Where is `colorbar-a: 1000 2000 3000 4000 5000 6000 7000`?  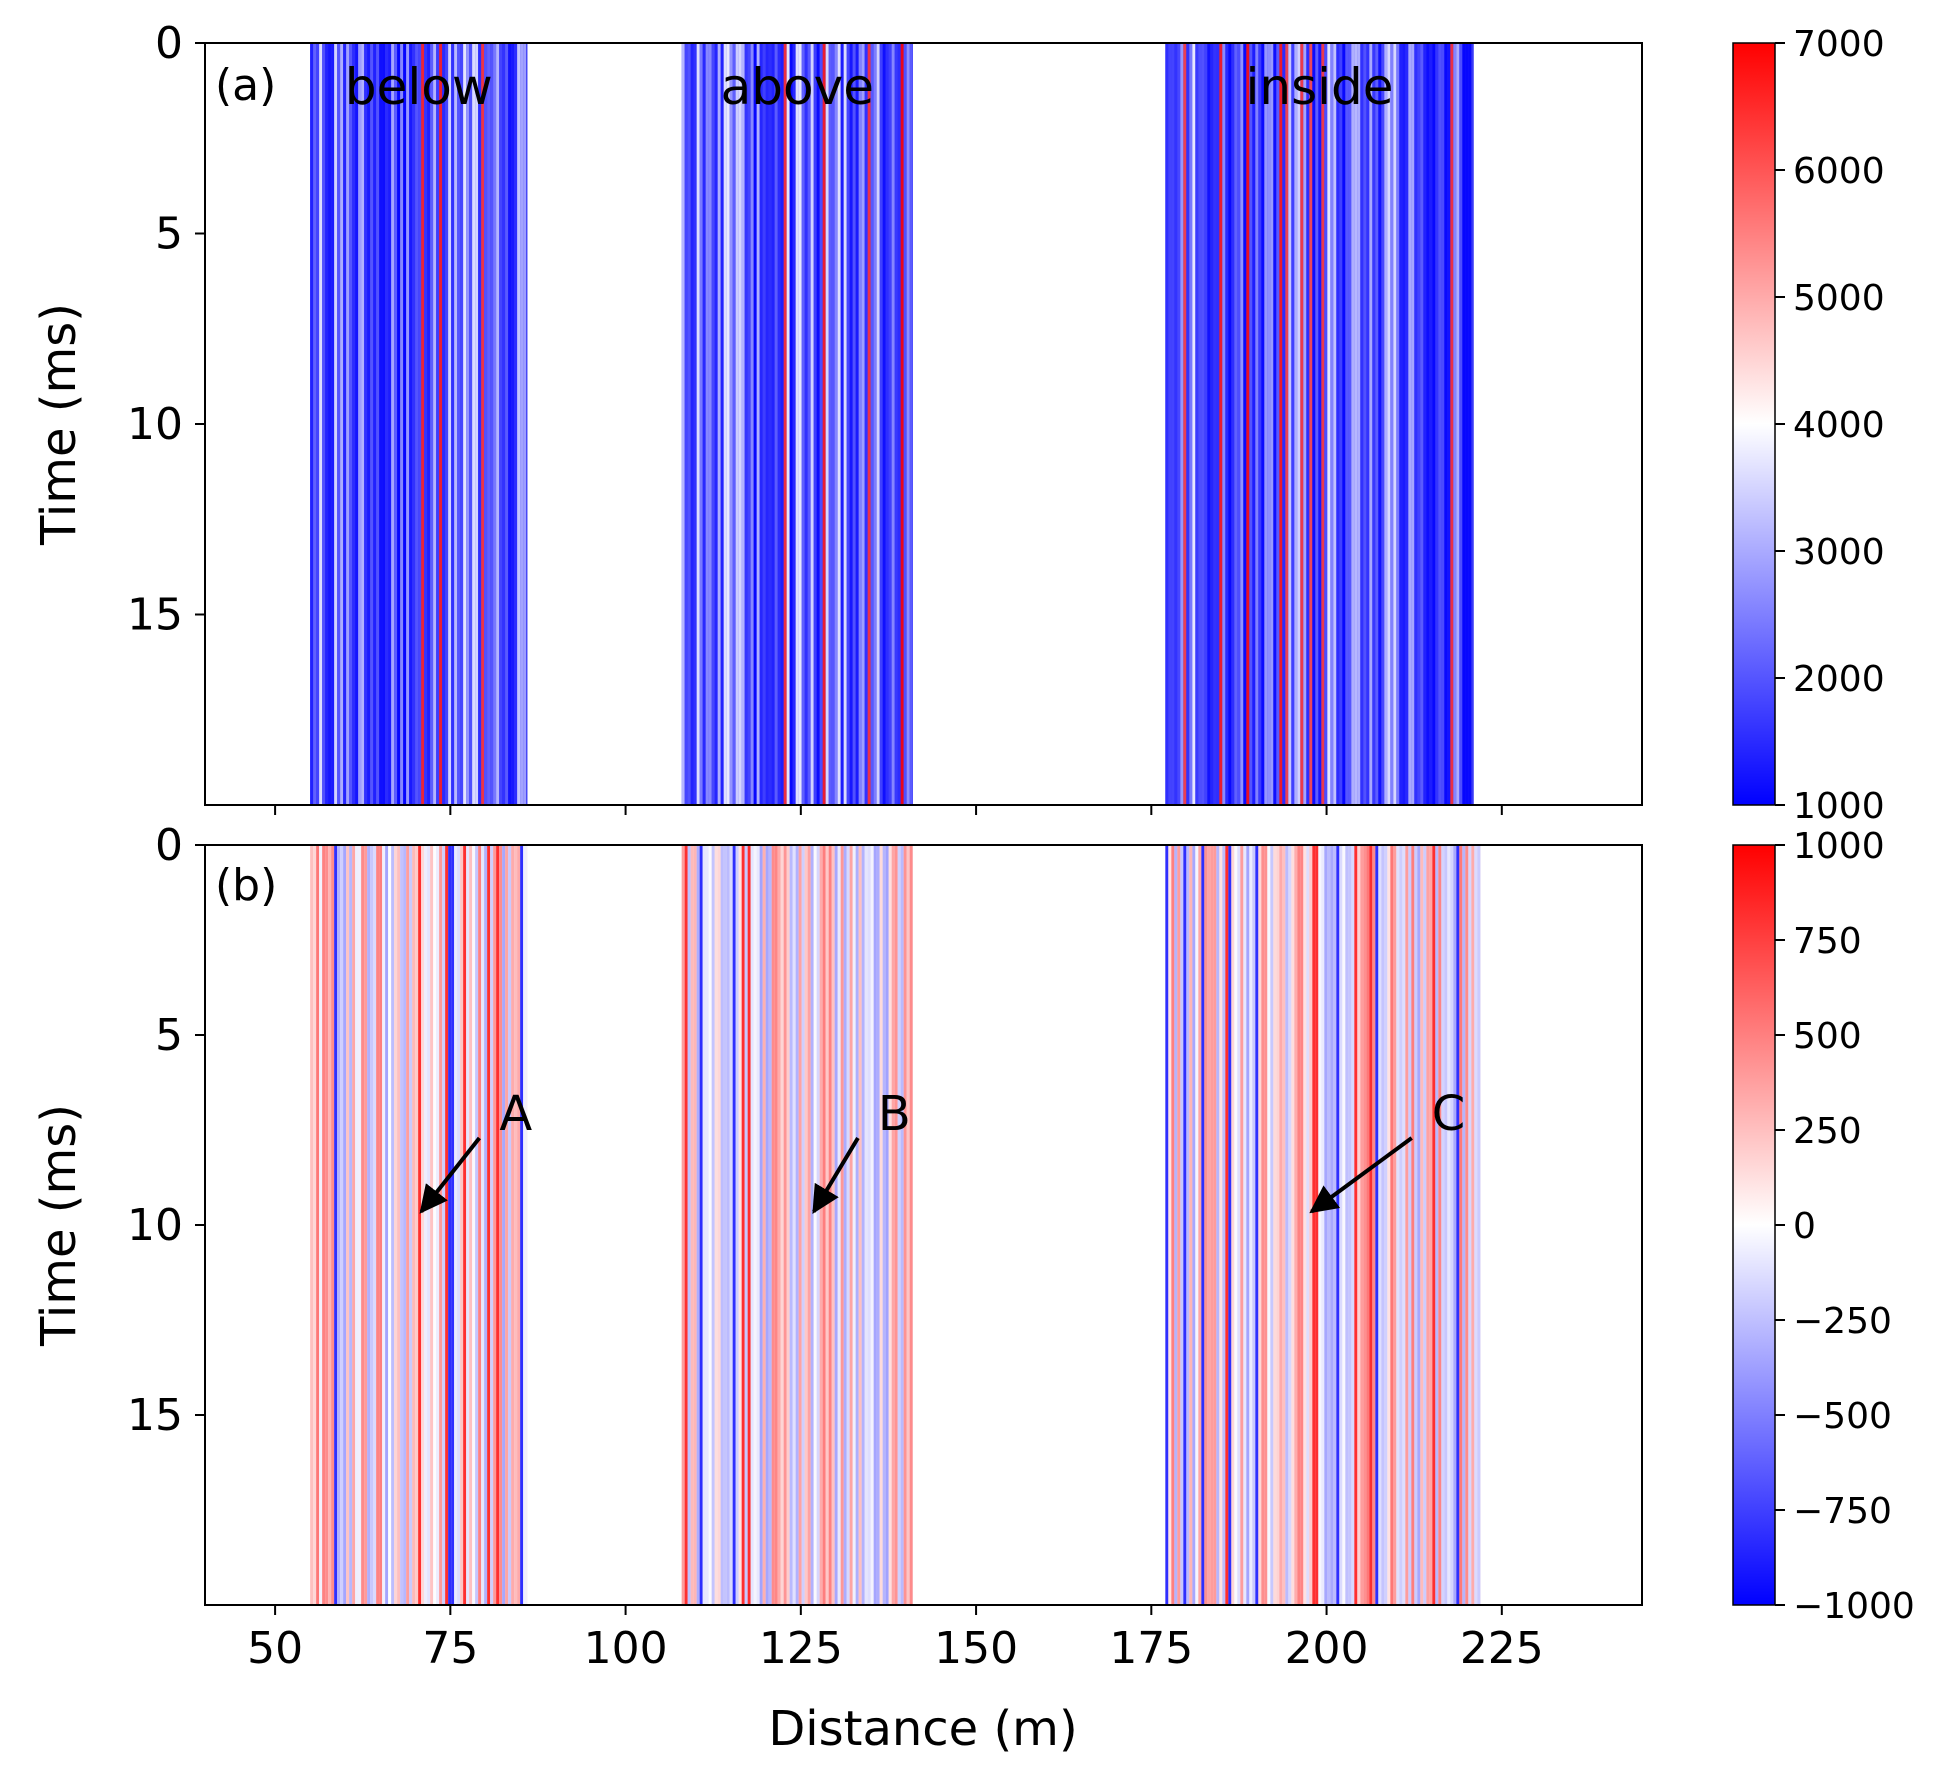
colorbar-a: 1000 2000 3000 4000 5000 6000 7000 is located at coordinates (1808, 425).